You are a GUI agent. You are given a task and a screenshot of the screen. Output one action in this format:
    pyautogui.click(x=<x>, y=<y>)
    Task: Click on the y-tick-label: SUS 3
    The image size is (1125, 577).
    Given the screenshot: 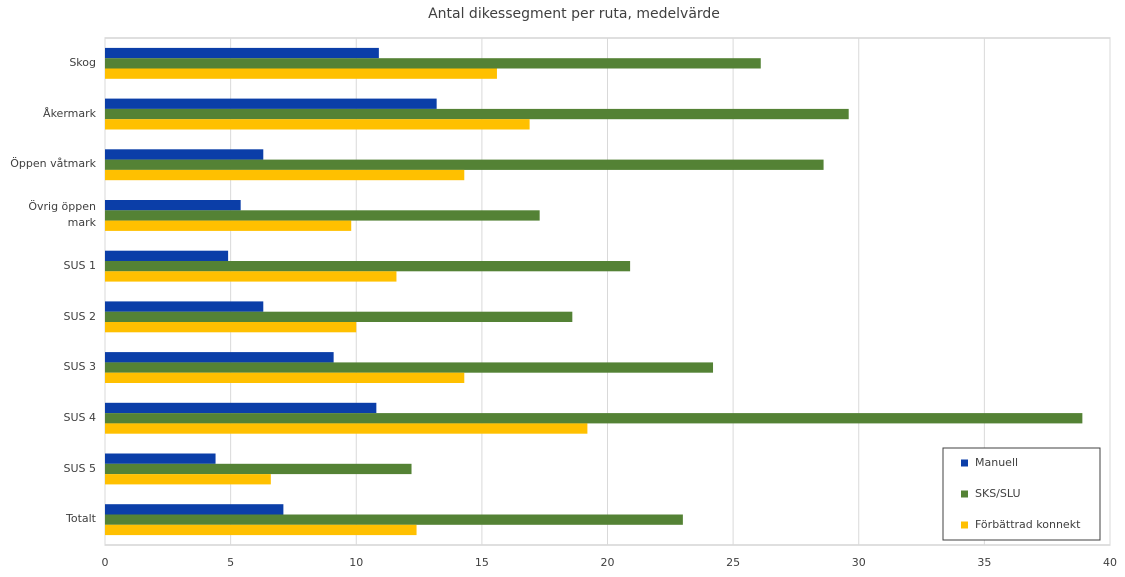 What is the action you would take?
    pyautogui.click(x=79, y=367)
    